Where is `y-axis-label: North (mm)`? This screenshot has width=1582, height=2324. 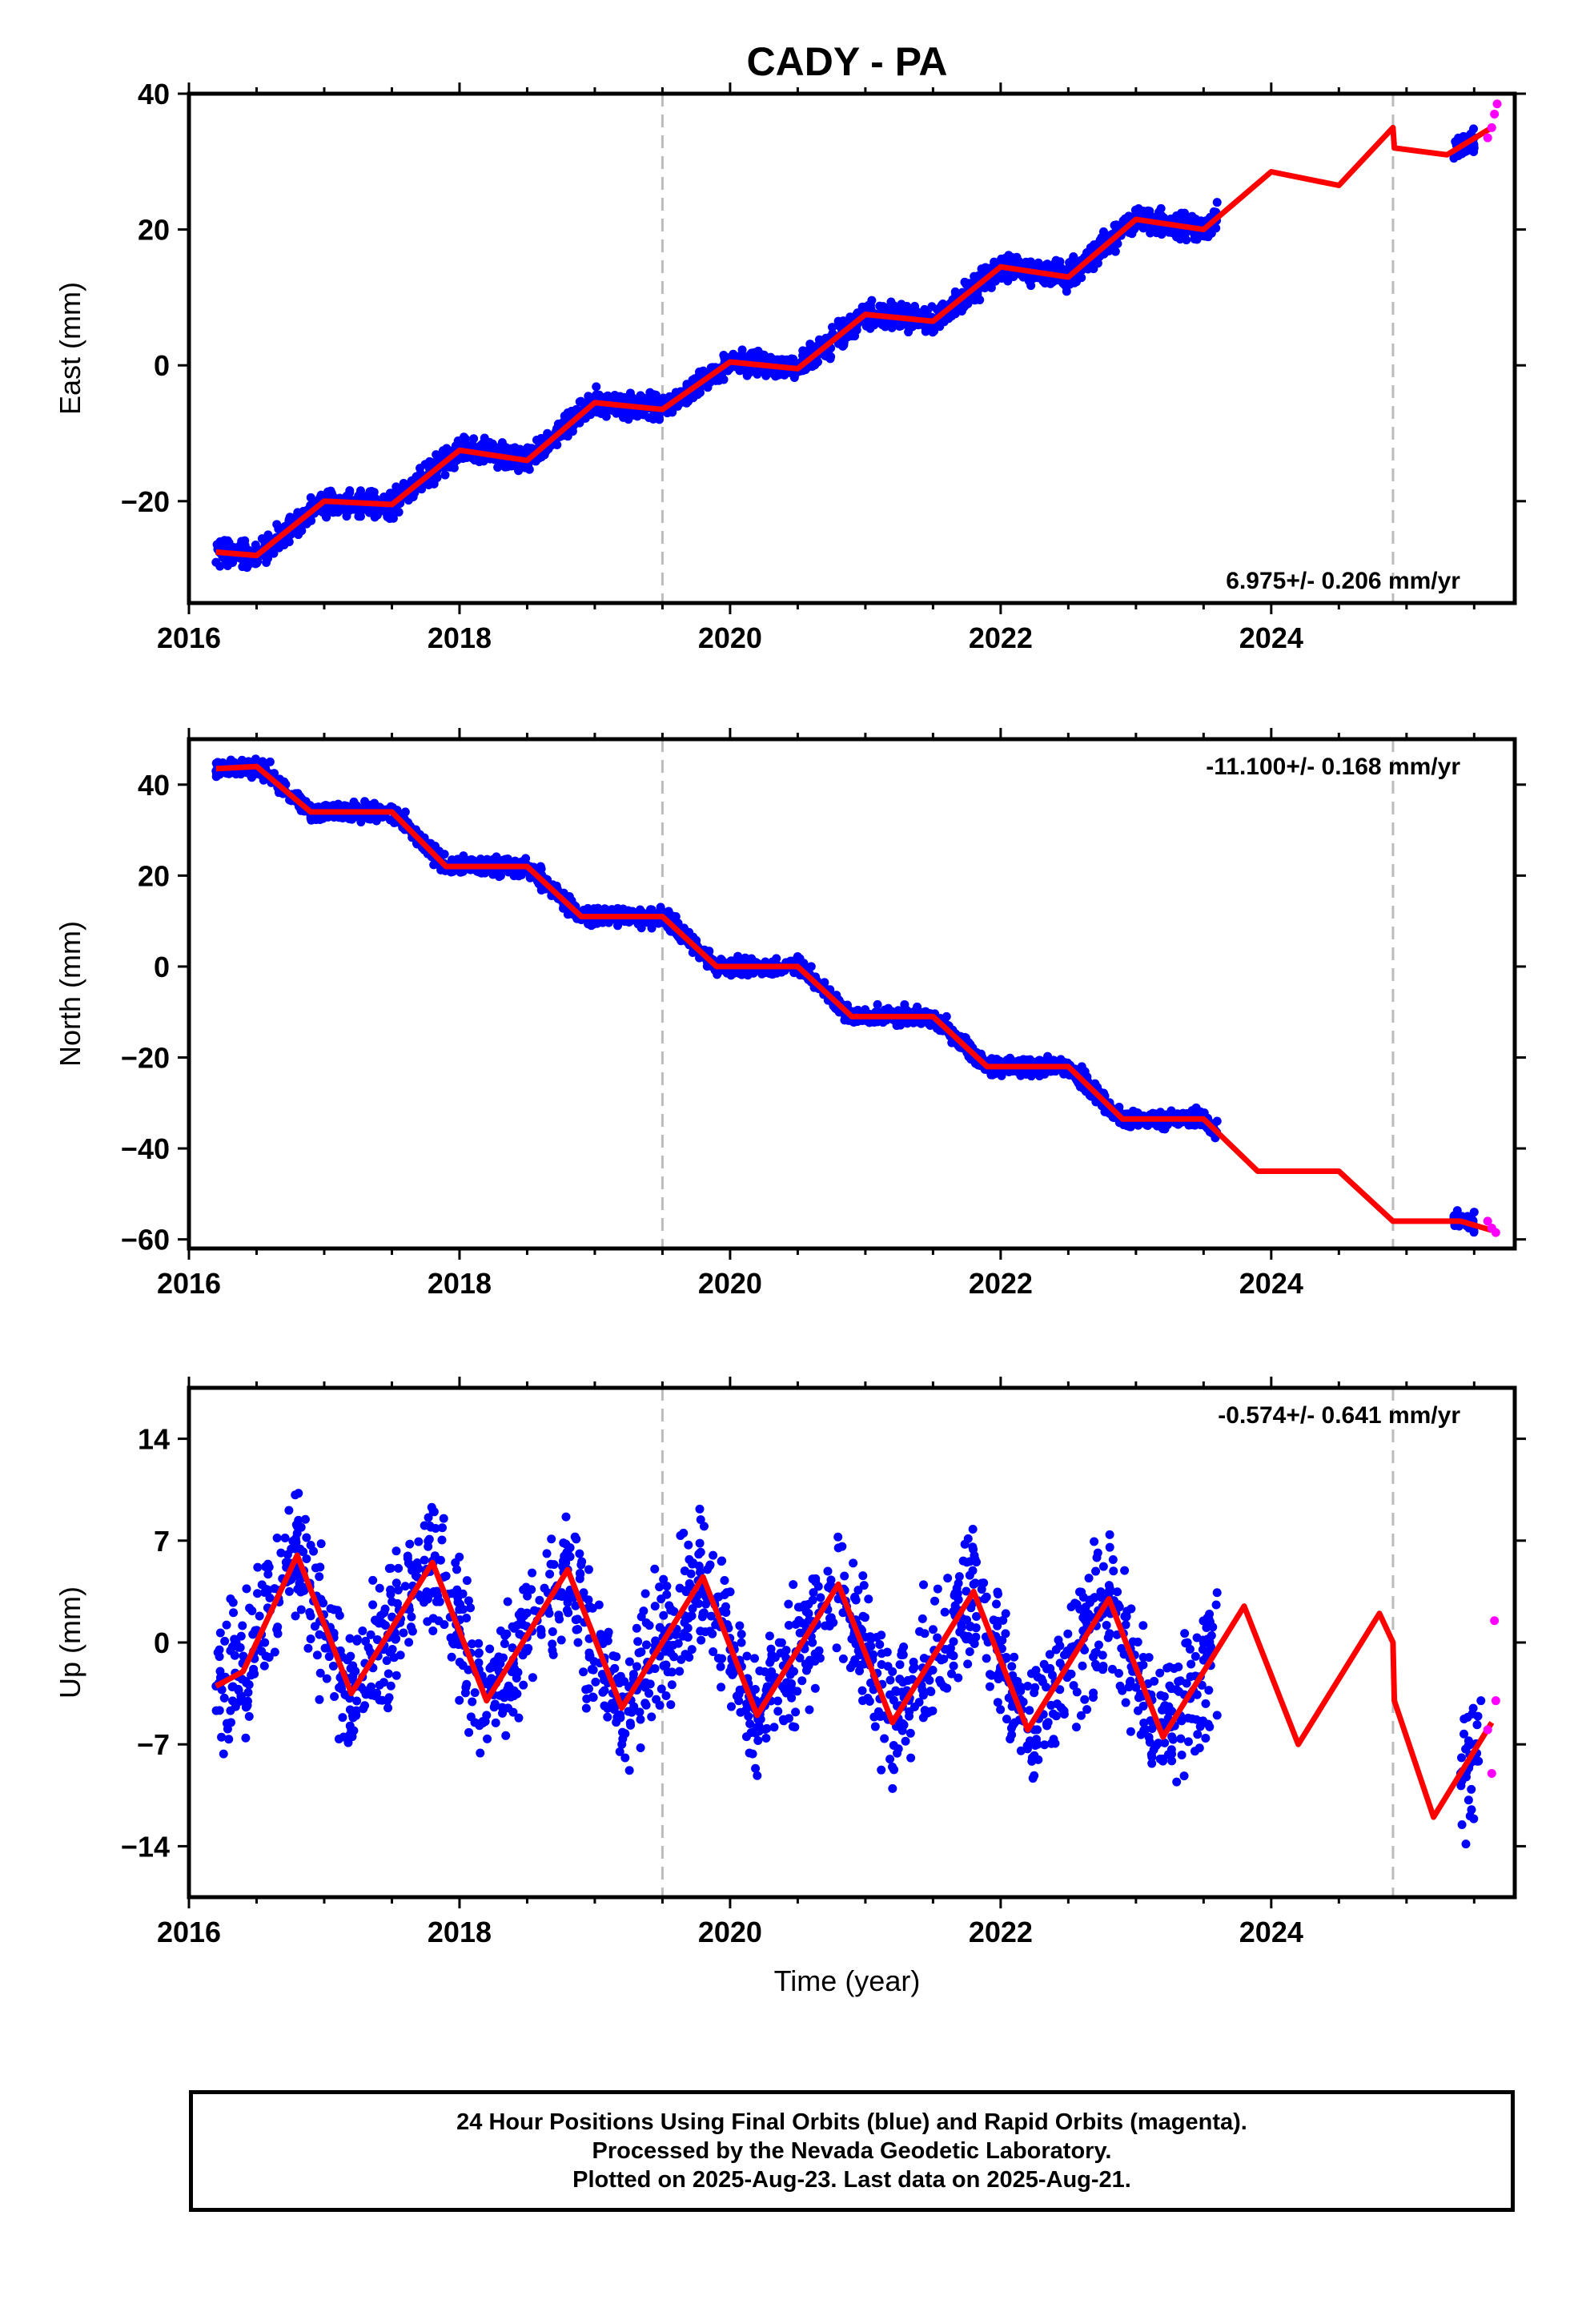
y-axis-label: North (mm) is located at coordinates (70, 994).